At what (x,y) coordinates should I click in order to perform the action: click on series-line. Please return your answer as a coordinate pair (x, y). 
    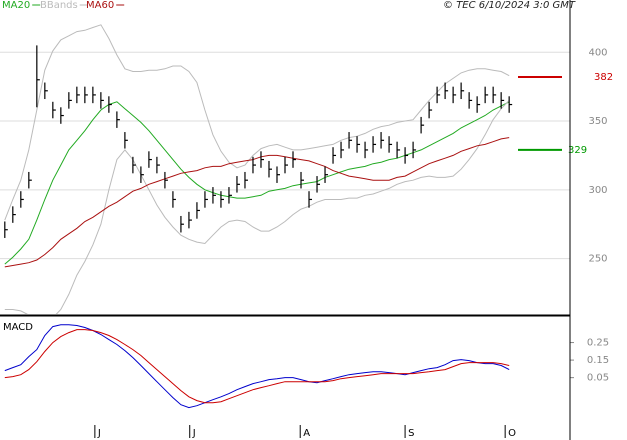
    Looking at the image, I should click on (257, 366).